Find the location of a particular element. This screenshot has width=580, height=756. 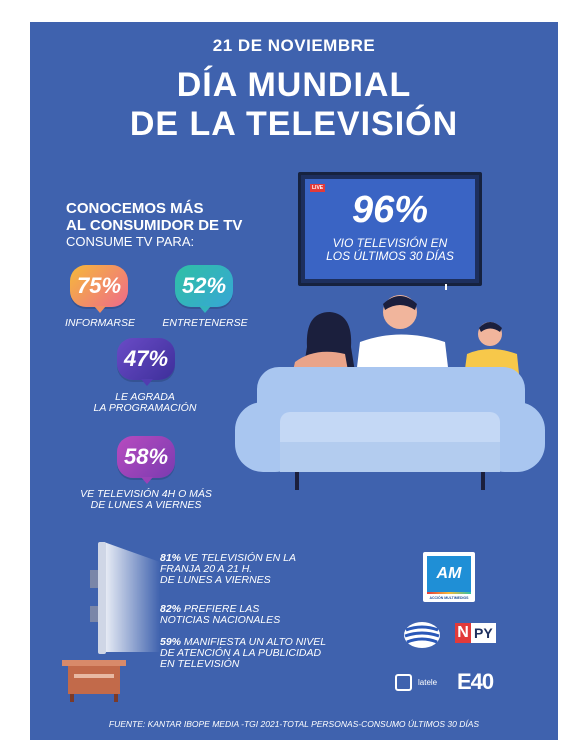

bubble-percent: 58% is located at coordinates (146, 456).